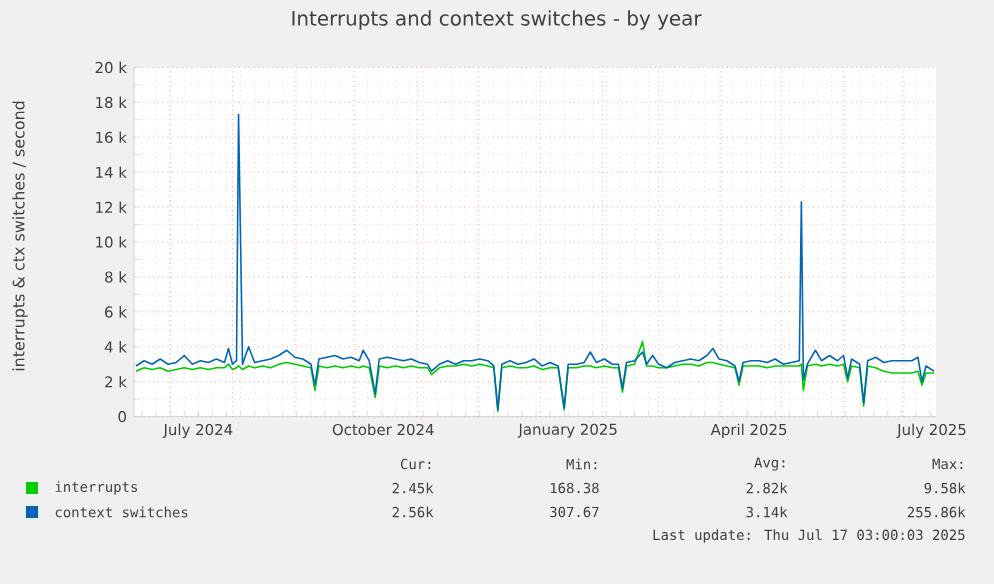 The image size is (994, 584). I want to click on chart-title: Interrupts and context switches - by year, so click(497, 20).